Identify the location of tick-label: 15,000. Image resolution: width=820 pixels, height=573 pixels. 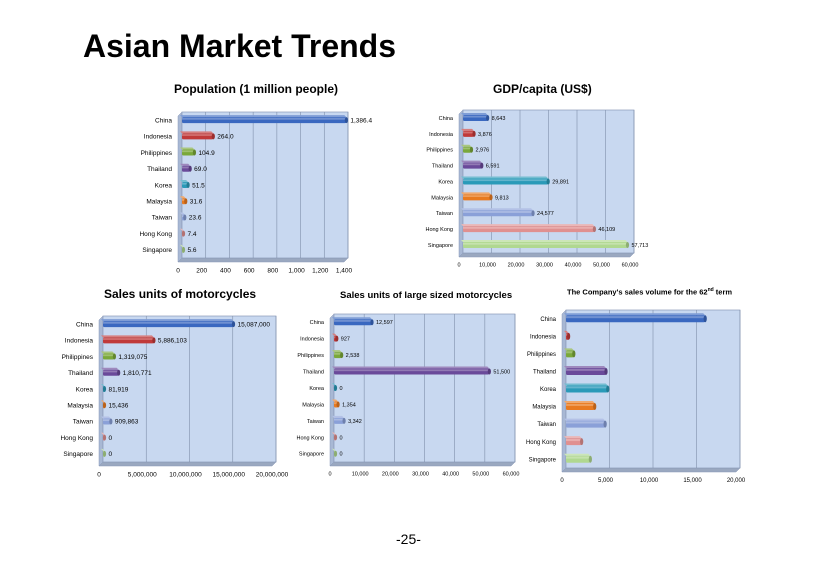
(692, 481).